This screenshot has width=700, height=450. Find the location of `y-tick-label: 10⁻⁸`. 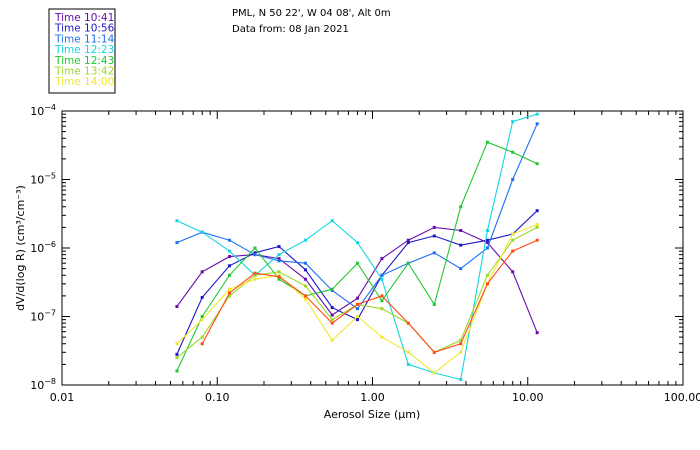

y-tick-label: 10⁻⁸ is located at coordinates (43, 384).